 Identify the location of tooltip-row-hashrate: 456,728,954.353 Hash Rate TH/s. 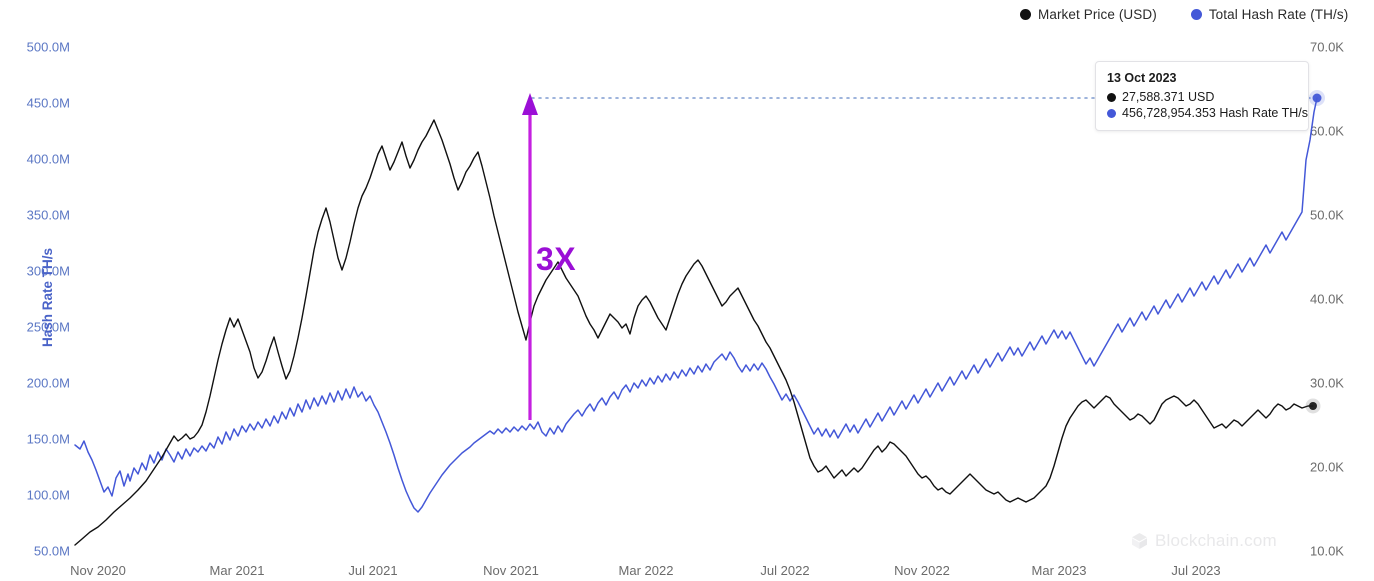
(1207, 113).